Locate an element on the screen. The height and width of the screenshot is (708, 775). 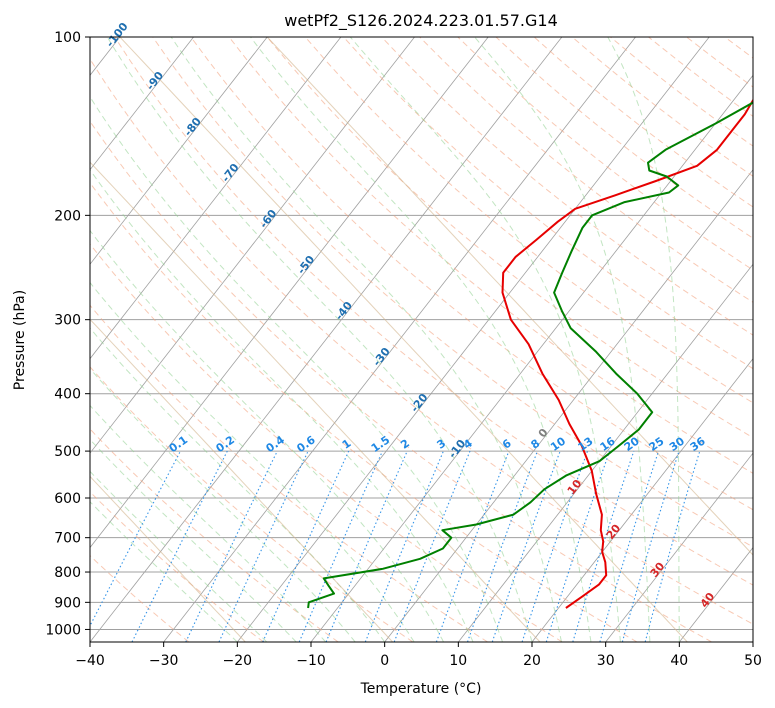
x-tick-label: 20 is located at coordinates (532, 661).